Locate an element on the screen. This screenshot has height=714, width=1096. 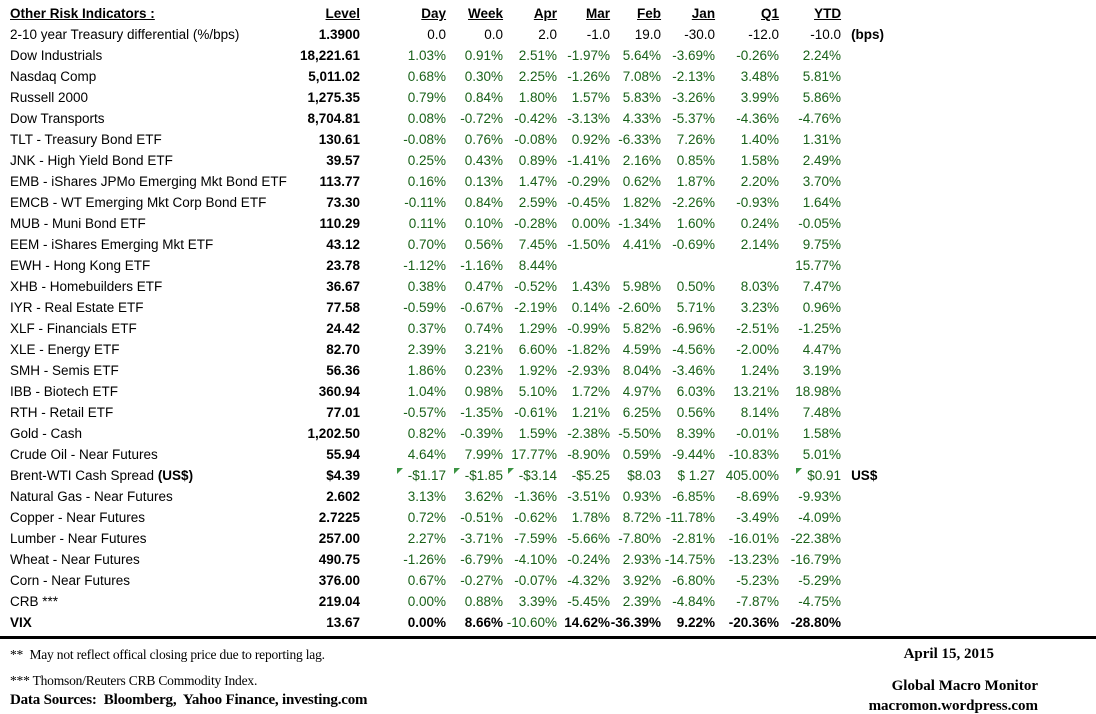
row-label-text: Natural Gas - Near Futures is located at coordinates (91, 496).